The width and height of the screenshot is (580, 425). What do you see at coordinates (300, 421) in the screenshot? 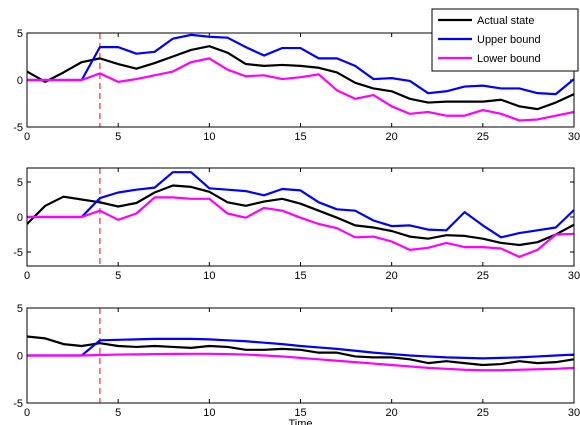
I see `x-axis-label: Time` at bounding box center [300, 421].